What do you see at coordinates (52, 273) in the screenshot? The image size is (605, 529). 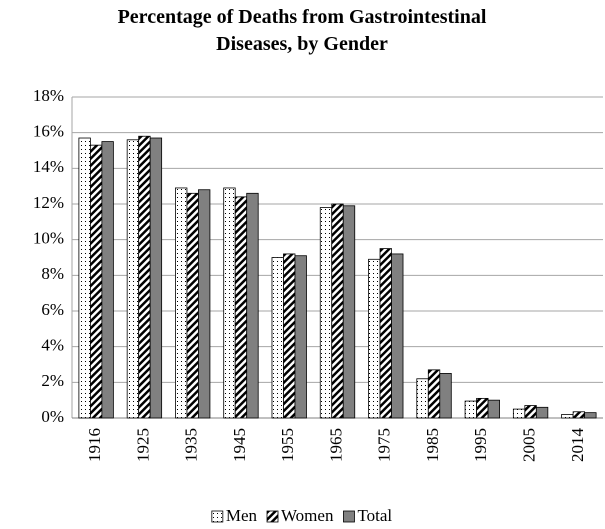 I see `y-tick-label: 8%` at bounding box center [52, 273].